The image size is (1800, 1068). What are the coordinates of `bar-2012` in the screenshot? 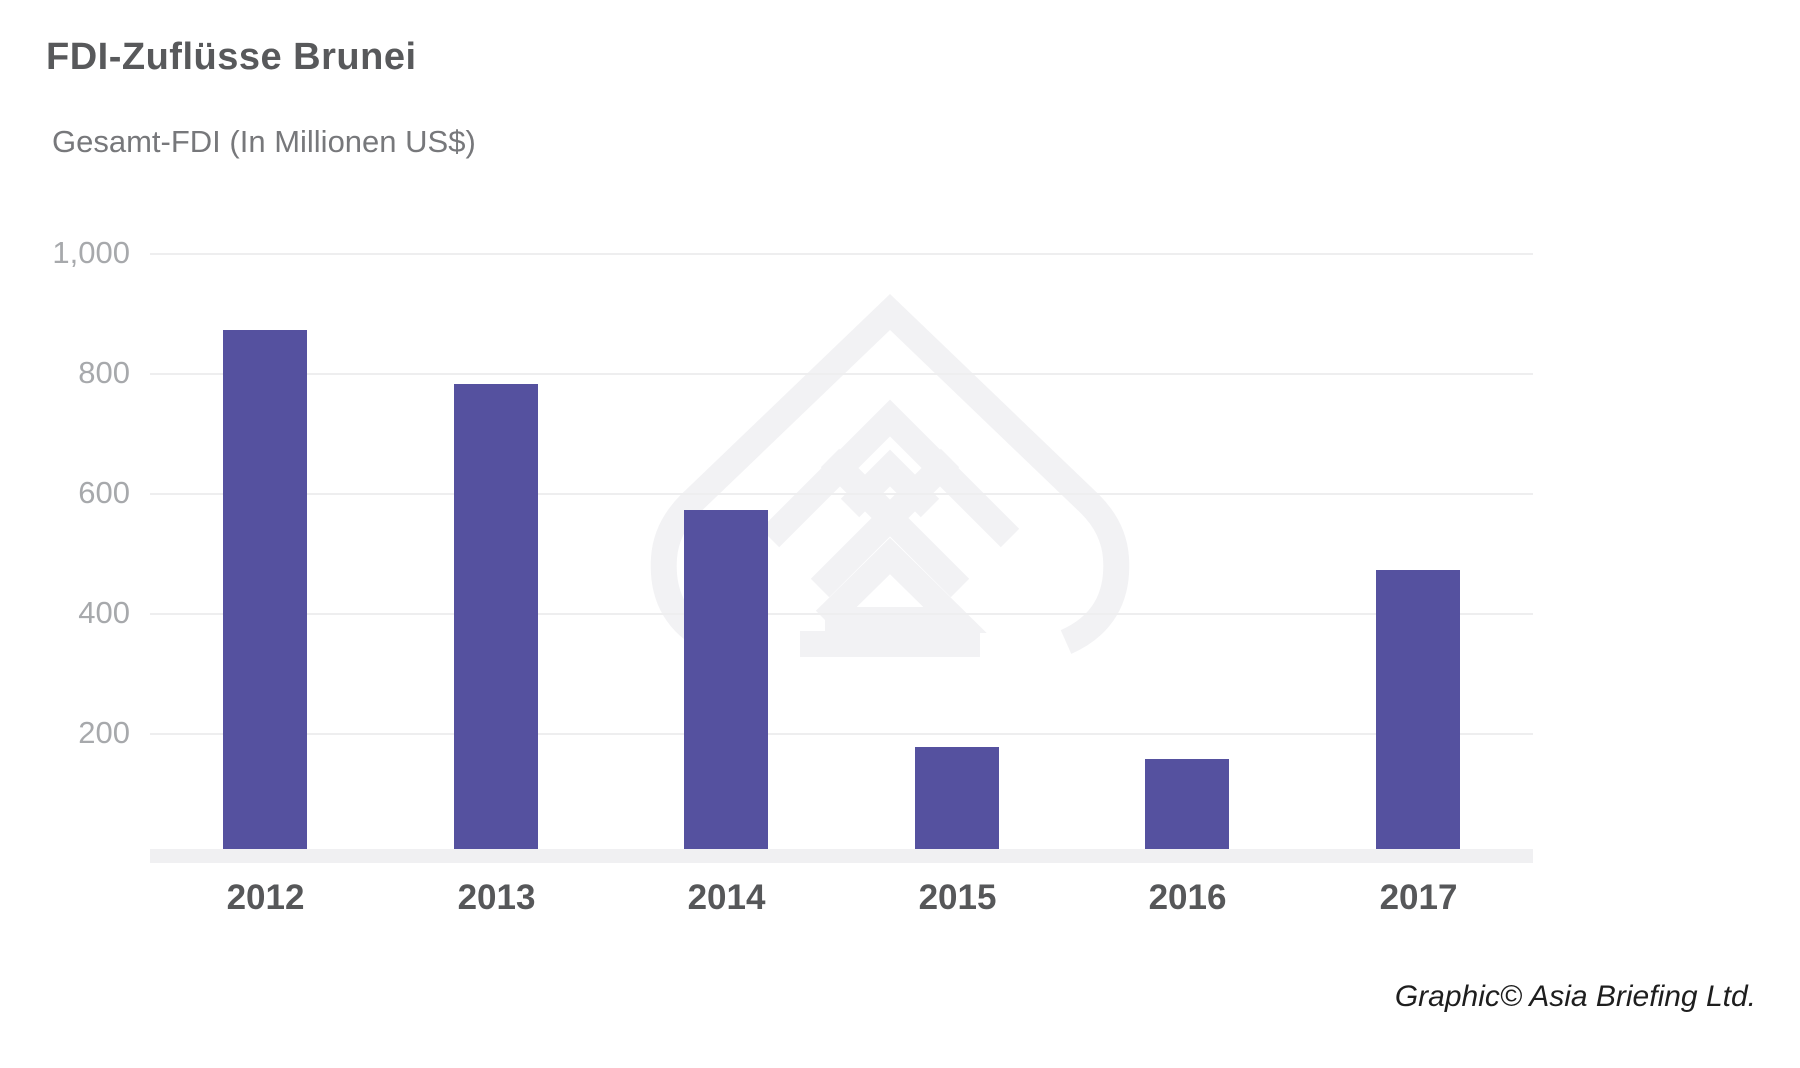 It's located at (265, 589).